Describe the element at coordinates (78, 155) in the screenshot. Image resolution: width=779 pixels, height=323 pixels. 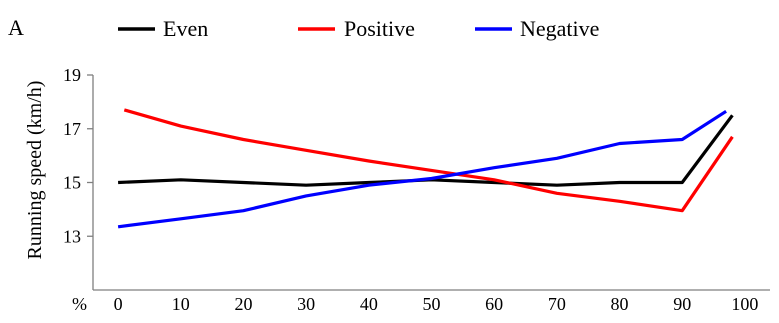
I see `y-axis-ticks: 13 15 17 19` at that location.